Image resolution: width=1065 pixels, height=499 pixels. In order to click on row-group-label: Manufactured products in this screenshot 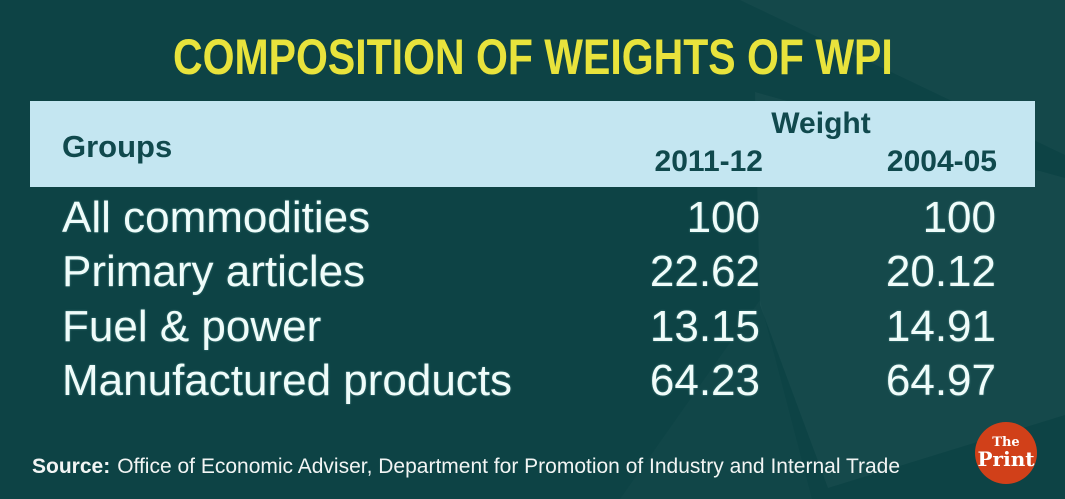, I will do `click(287, 380)`.